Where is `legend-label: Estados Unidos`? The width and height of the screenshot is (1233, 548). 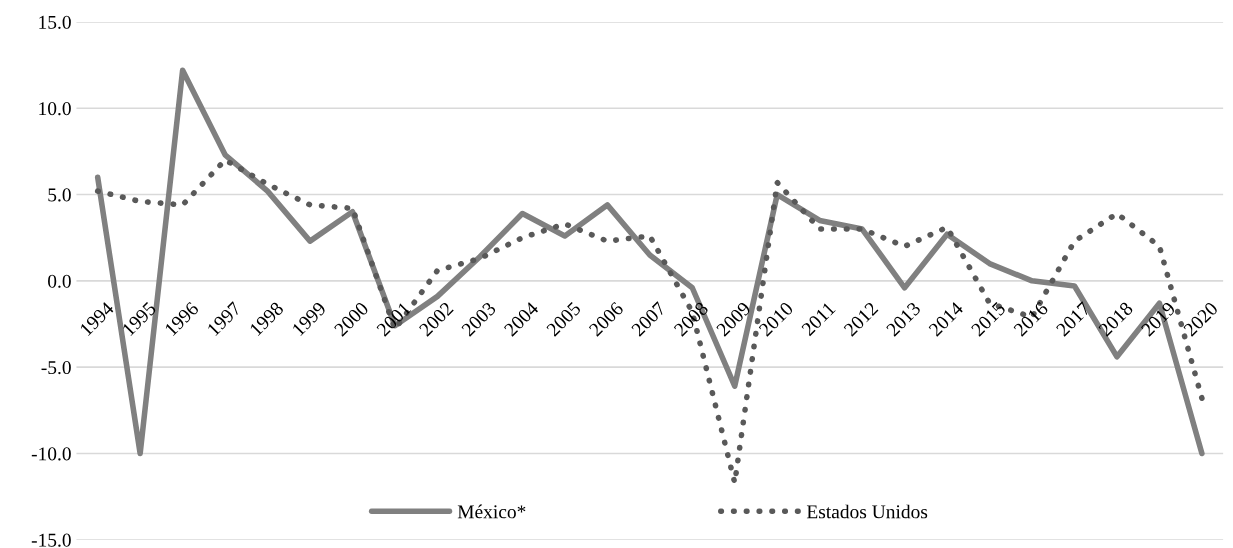
legend-label: Estados Unidos is located at coordinates (867, 511).